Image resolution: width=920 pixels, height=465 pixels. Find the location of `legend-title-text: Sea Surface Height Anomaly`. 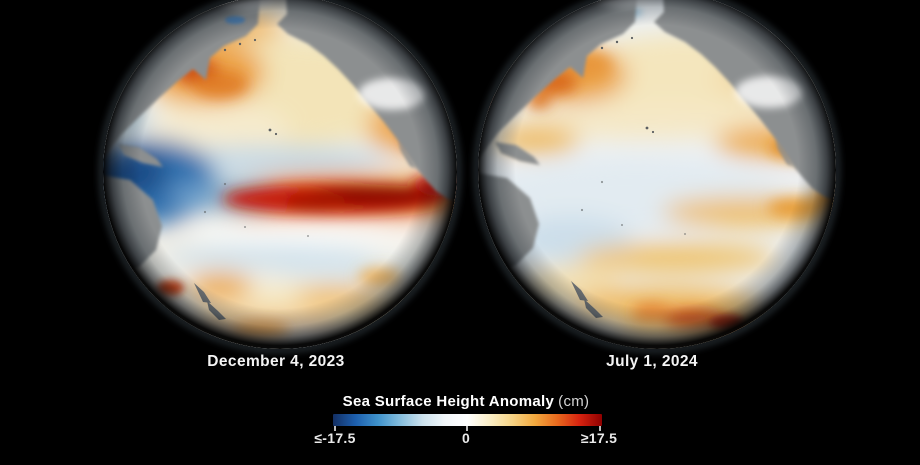

legend-title-text: Sea Surface Height Anomaly is located at coordinates (448, 401).